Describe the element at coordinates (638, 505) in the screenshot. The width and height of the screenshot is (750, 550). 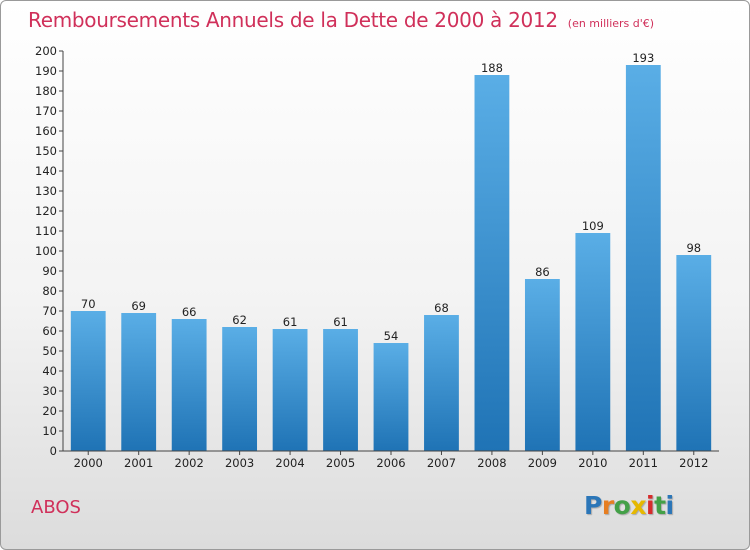
I see `logo-letter: x` at that location.